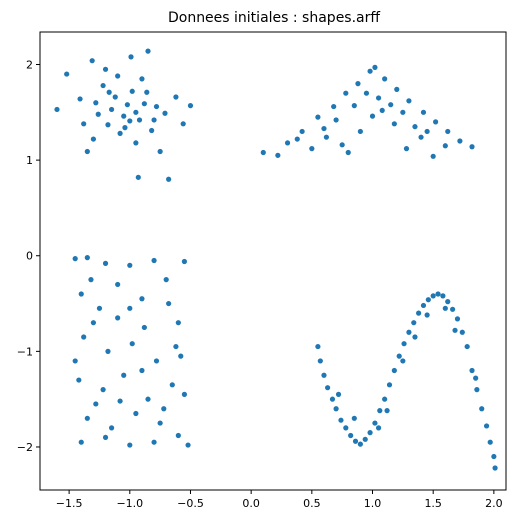 This screenshot has height=526, width=515. Describe the element at coordinates (251, 503) in the screenshot. I see `x-tick-label: 0.0` at that location.